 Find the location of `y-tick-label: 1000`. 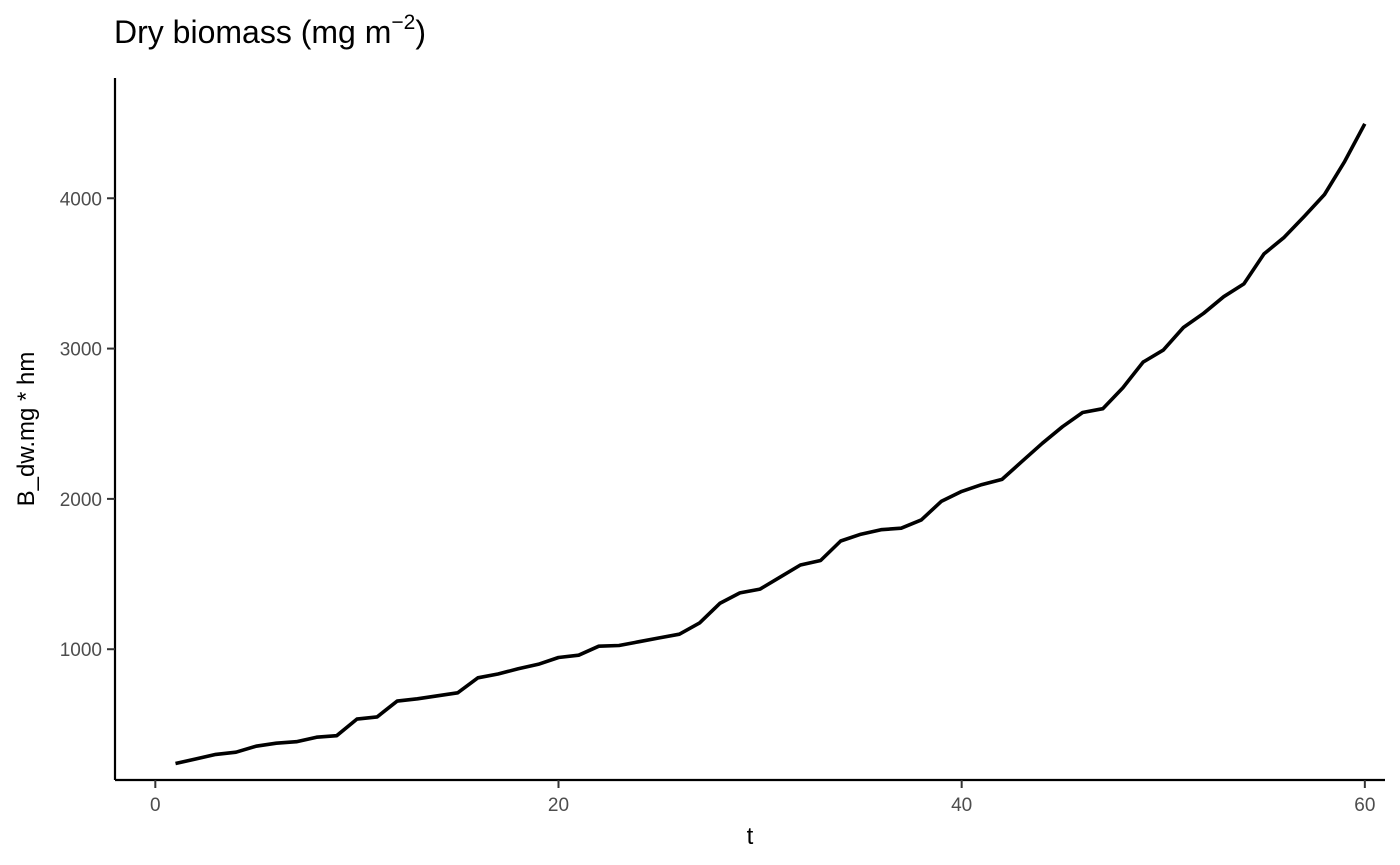

y-tick-label: 1000 is located at coordinates (81, 650).